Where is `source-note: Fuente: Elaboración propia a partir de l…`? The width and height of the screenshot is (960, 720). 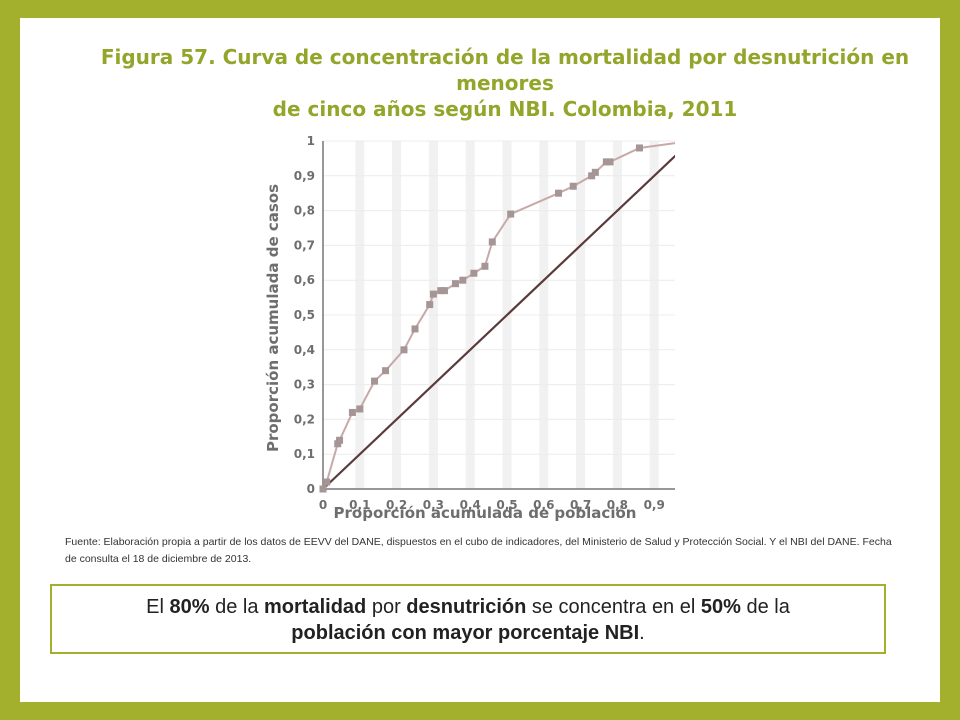 source-note: Fuente: Elaboración propia a partir de l… is located at coordinates (478, 550).